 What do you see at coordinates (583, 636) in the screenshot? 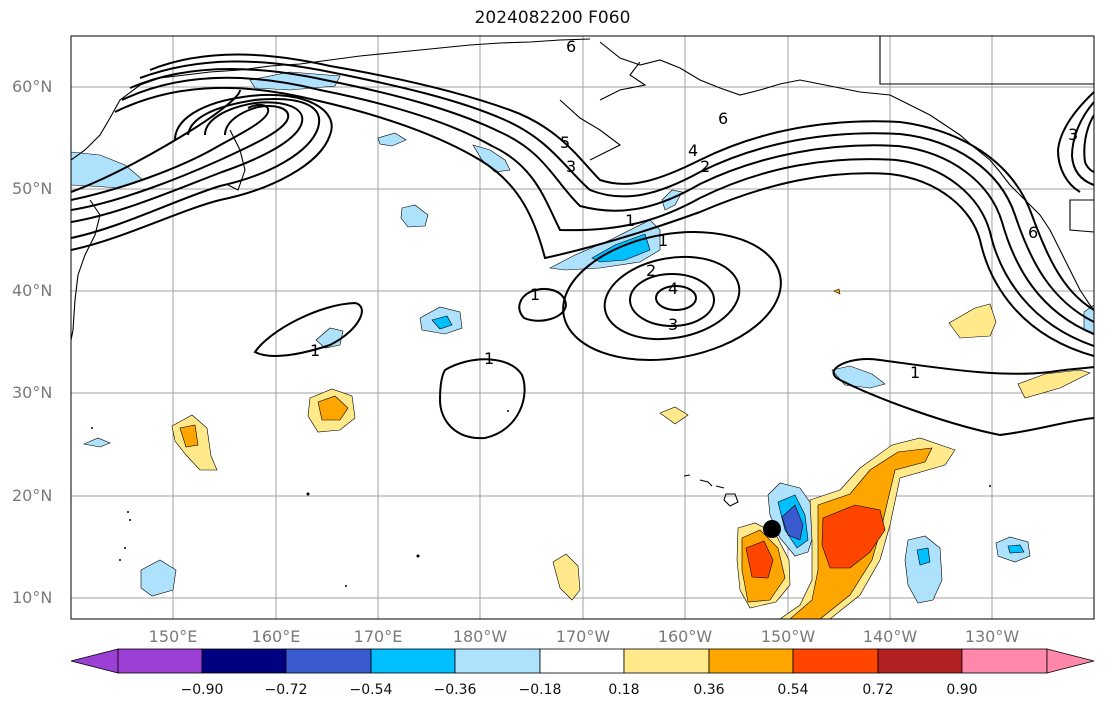
I see `lon-label: 170°W` at bounding box center [583, 636].